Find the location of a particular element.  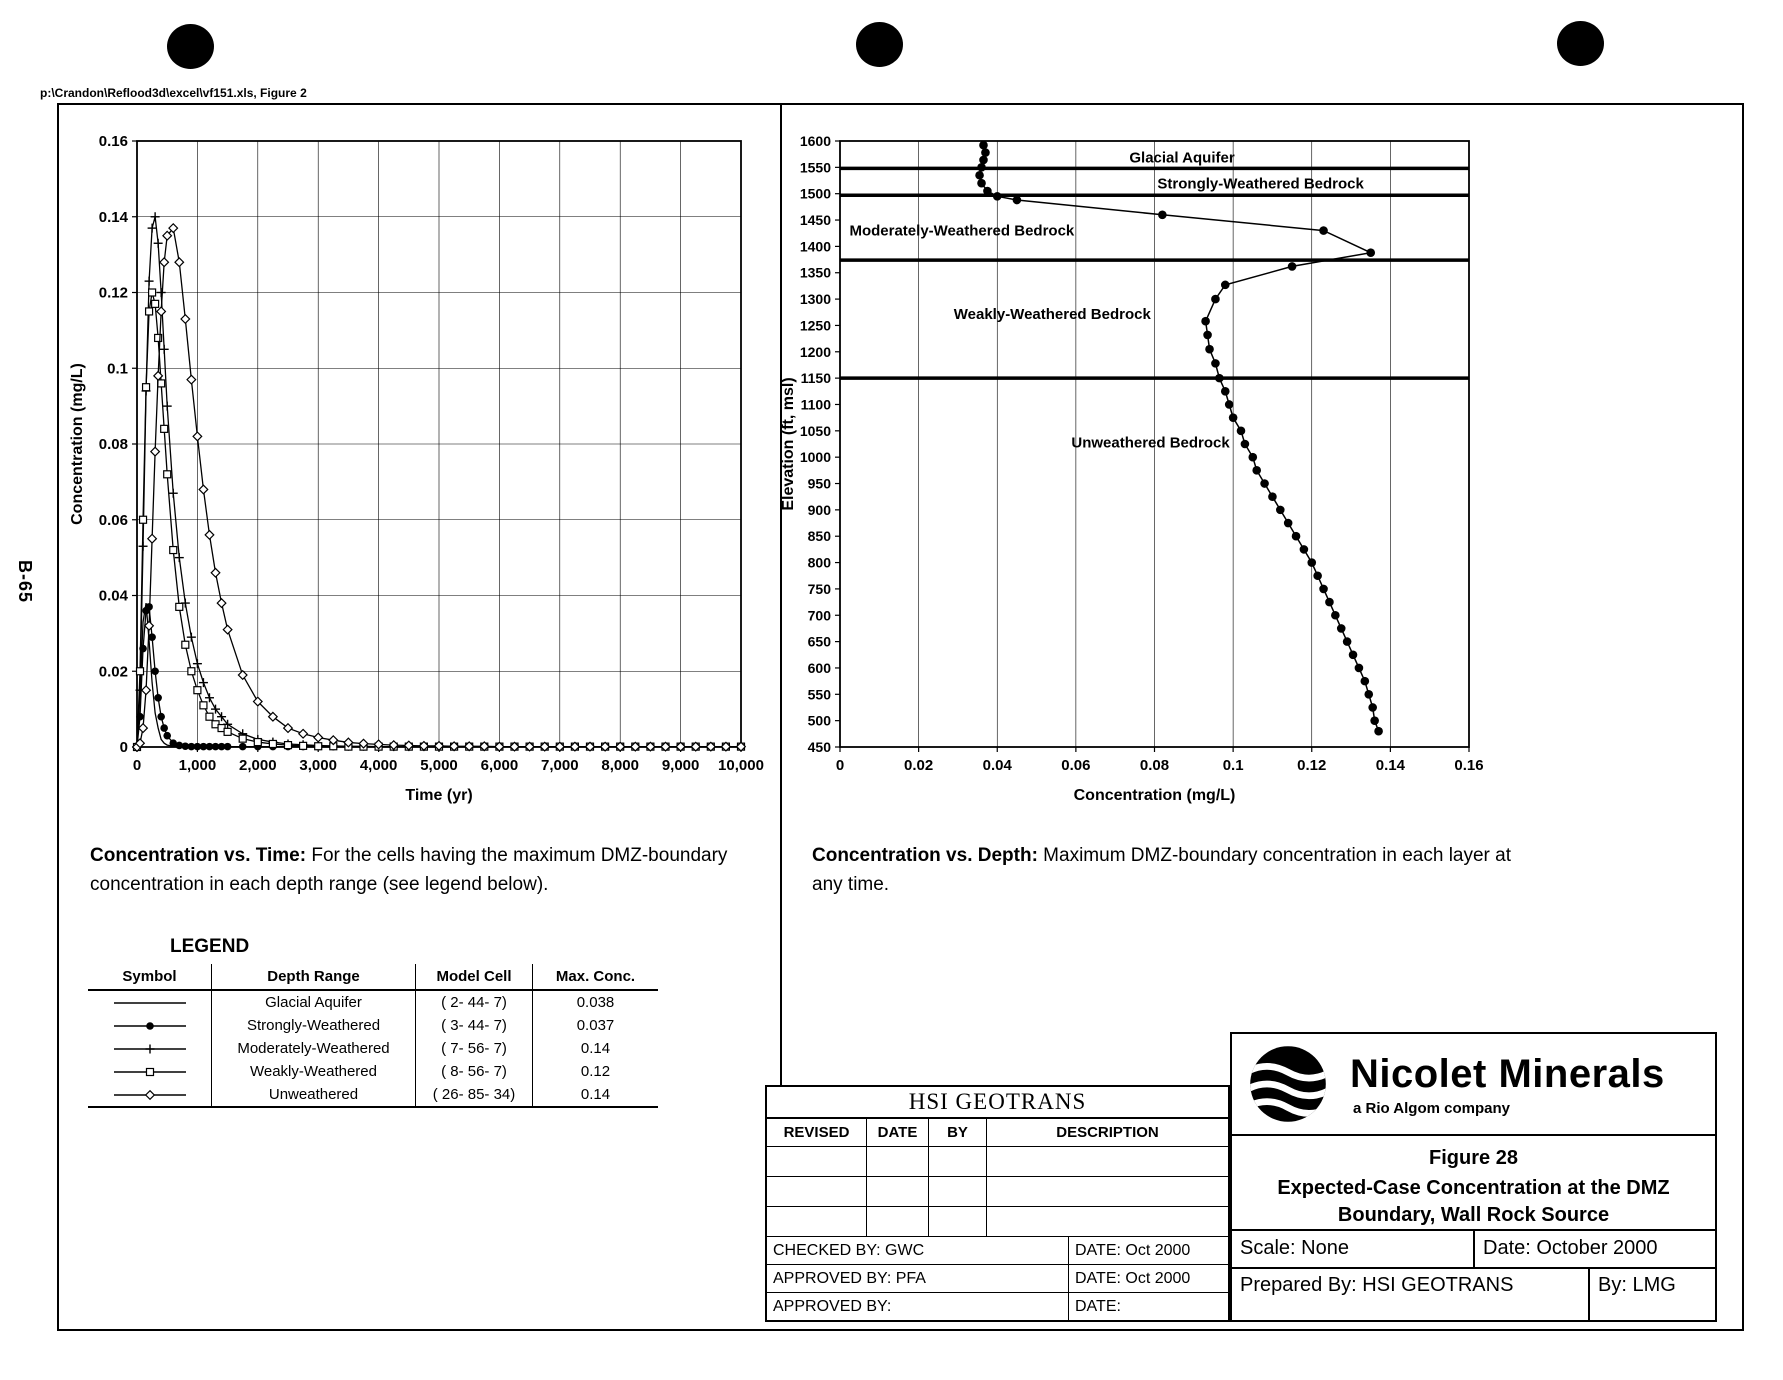

checked-by-label: CHECKED BY: GWC is located at coordinates (918, 1250).